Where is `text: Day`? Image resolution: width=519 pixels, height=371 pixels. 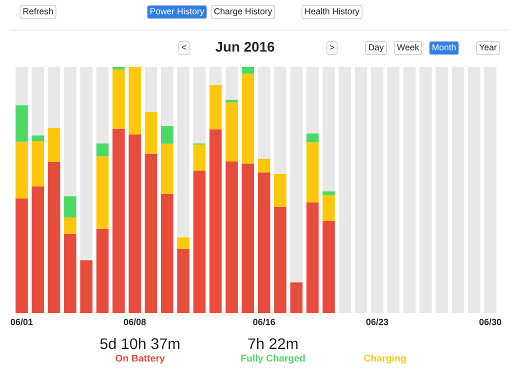 text: Day is located at coordinates (376, 48).